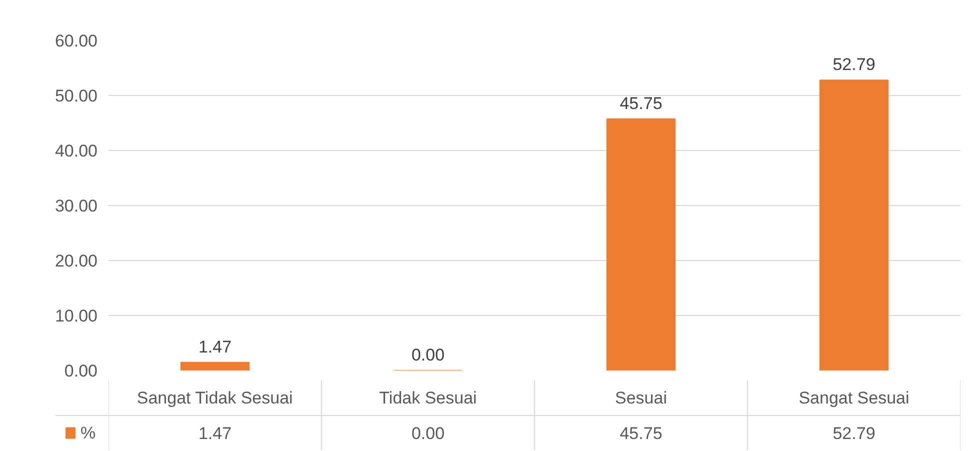 The image size is (980, 451). Describe the element at coordinates (214, 398) in the screenshot. I see `x-tick-label: Sangat Tidak Sesuai` at that location.